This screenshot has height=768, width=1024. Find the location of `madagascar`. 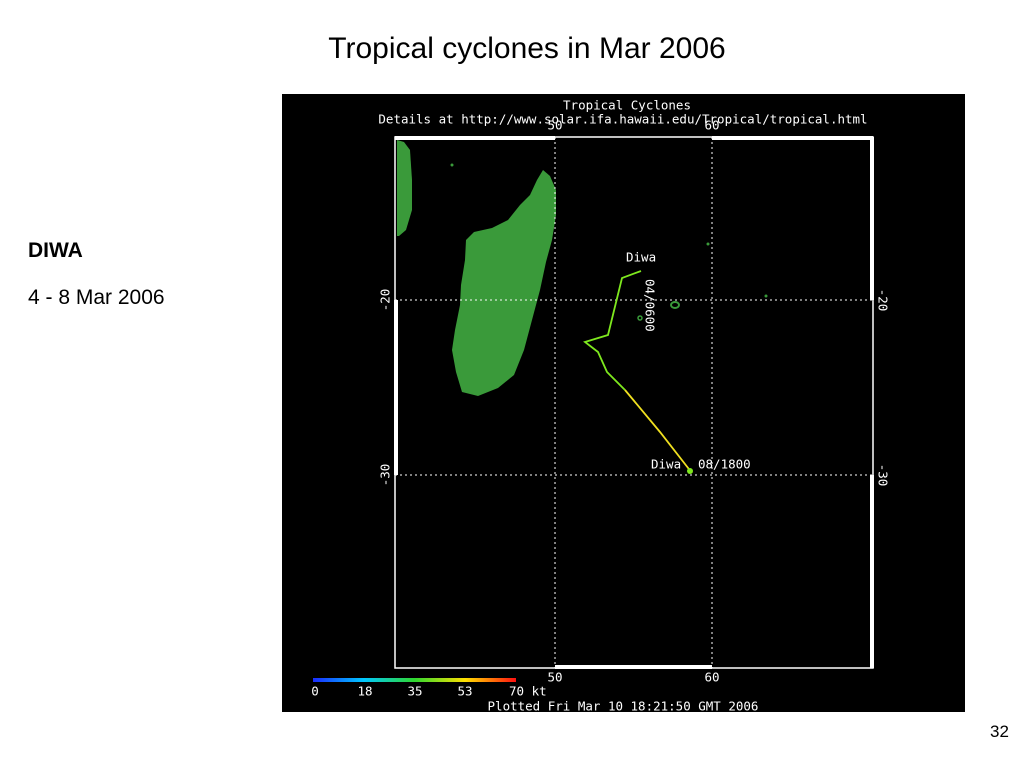

madagascar is located at coordinates (504, 283).